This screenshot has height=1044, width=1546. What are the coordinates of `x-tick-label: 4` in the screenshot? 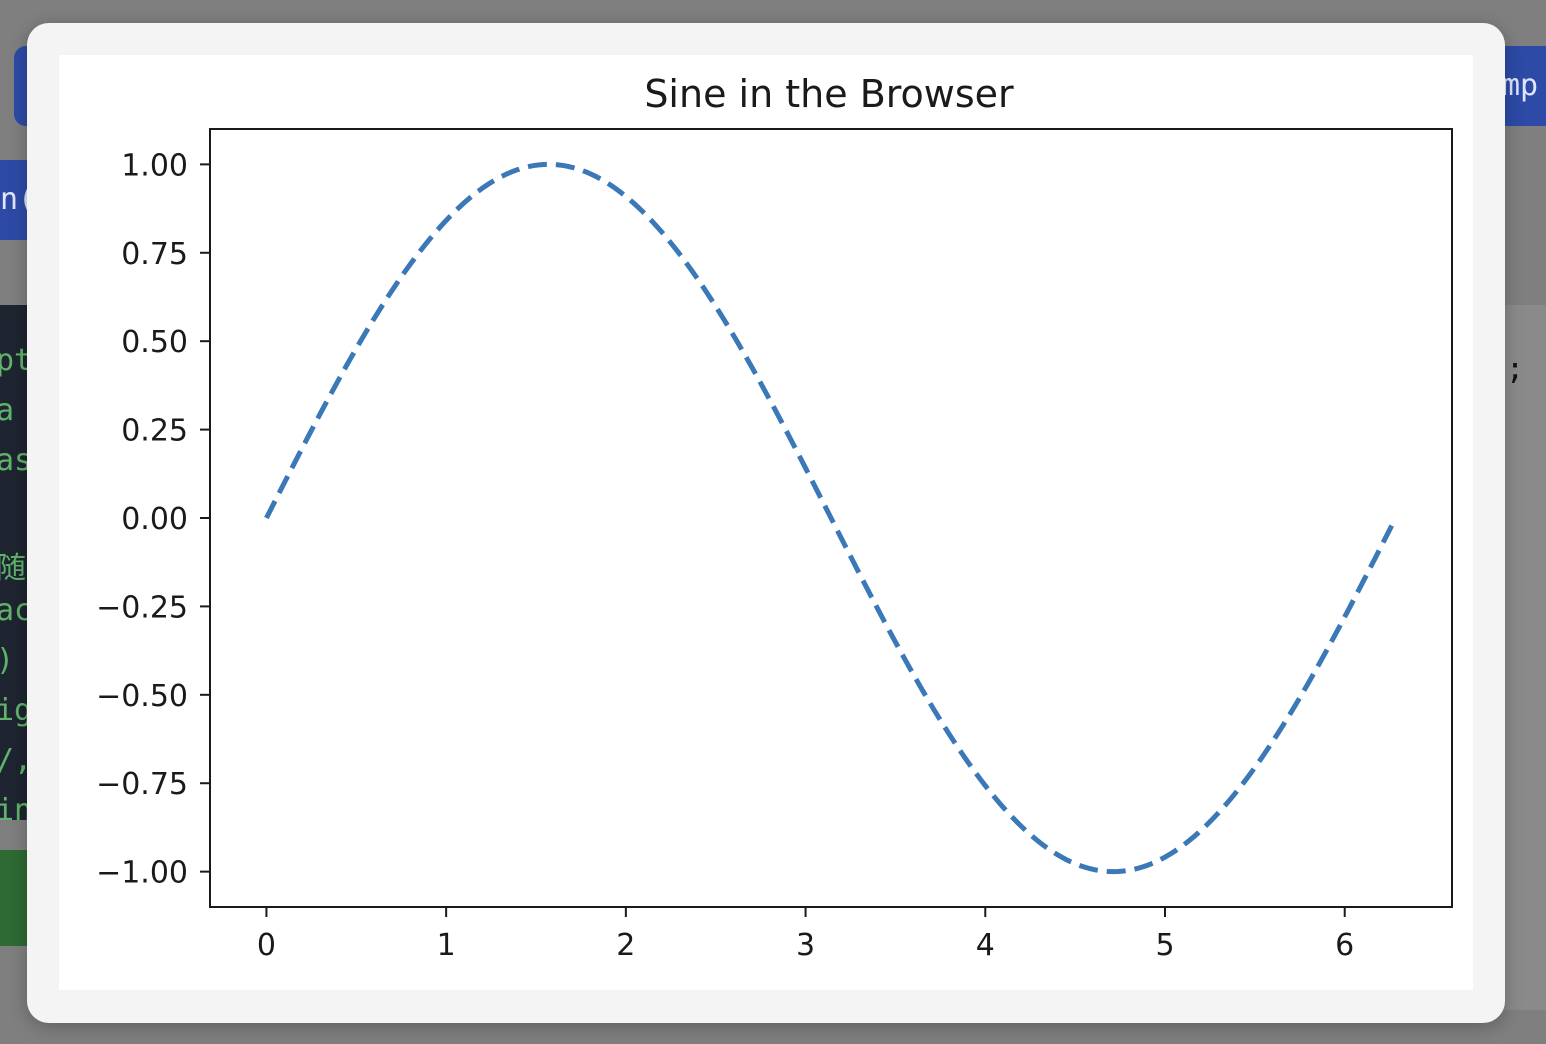 It's located at (985, 945).